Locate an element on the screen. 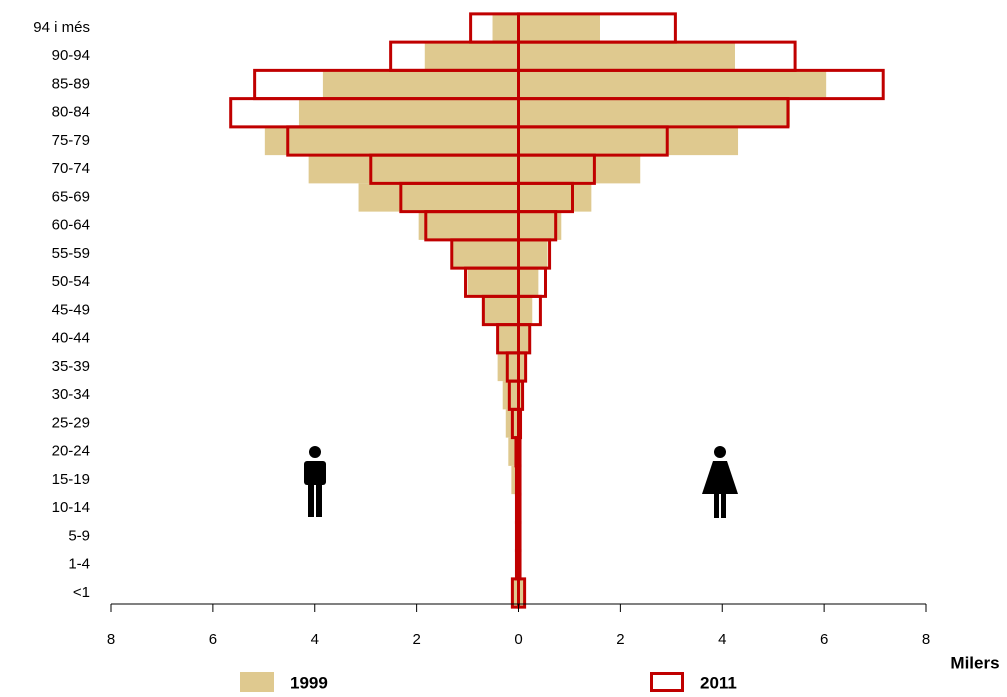 The height and width of the screenshot is (697, 1007). y-tick-label: 30-34 is located at coordinates (71, 394).